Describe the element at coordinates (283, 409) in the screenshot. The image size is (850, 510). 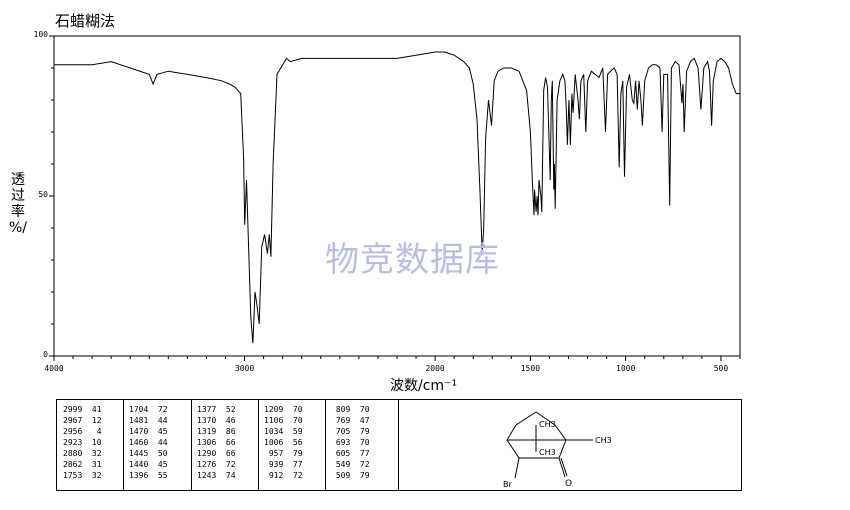
I see `peak-table-row: 1209 70` at that location.